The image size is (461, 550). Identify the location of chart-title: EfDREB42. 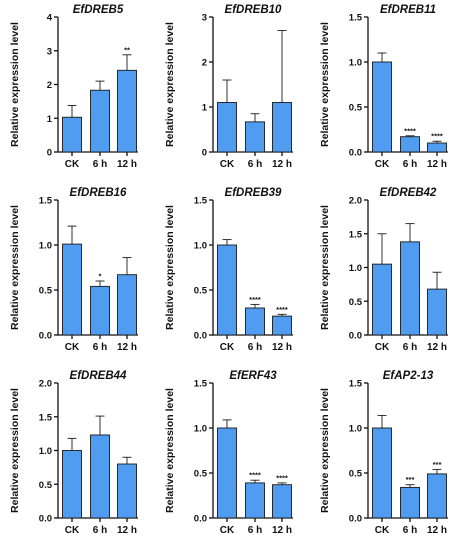
(408, 193).